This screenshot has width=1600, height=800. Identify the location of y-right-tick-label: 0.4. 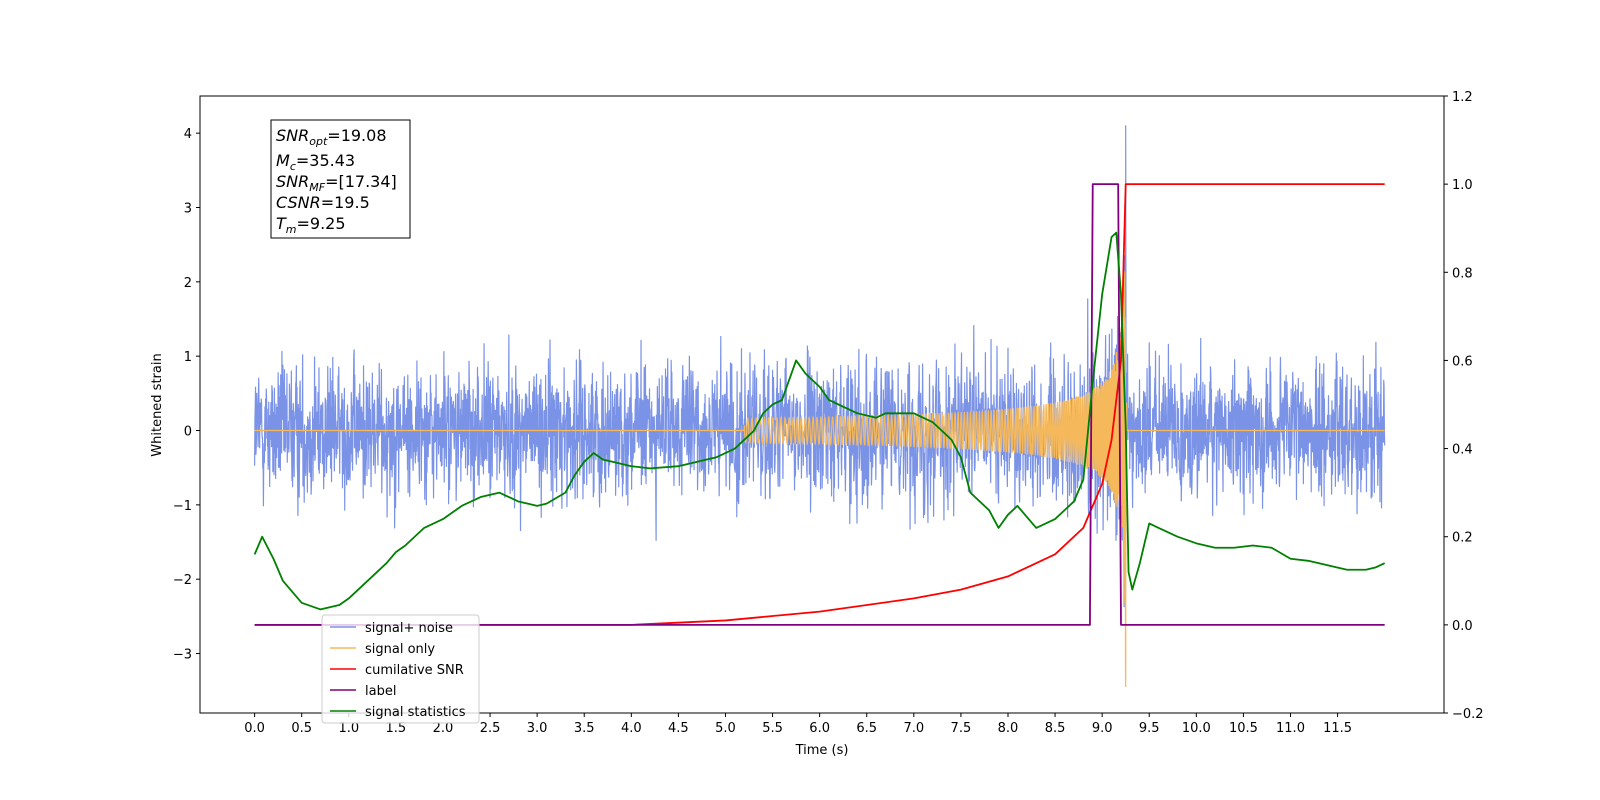
(1462, 450).